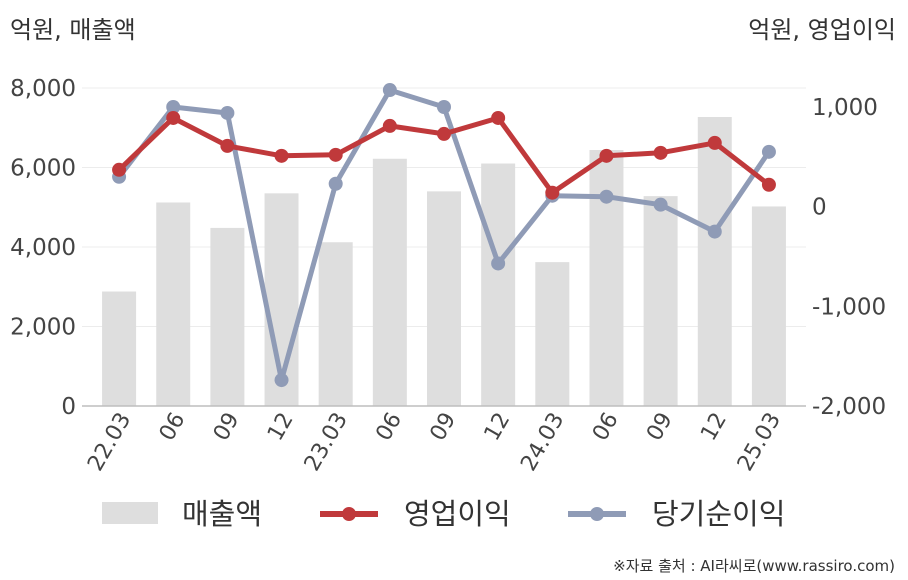 The width and height of the screenshot is (908, 580). I want to click on right-axis-tick-label: 0, so click(819, 208).